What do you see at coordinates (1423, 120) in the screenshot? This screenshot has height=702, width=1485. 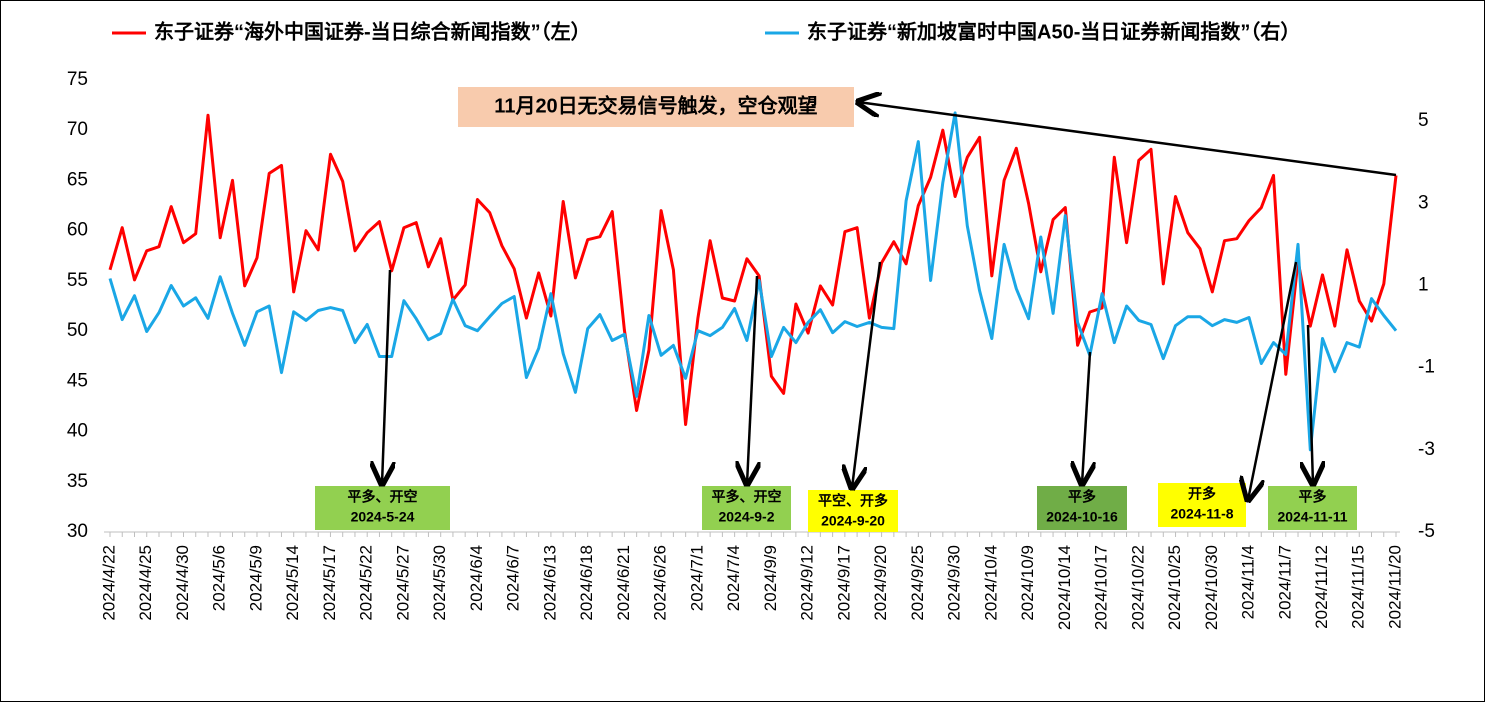 I see `y2-tick-label: 5` at bounding box center [1423, 120].